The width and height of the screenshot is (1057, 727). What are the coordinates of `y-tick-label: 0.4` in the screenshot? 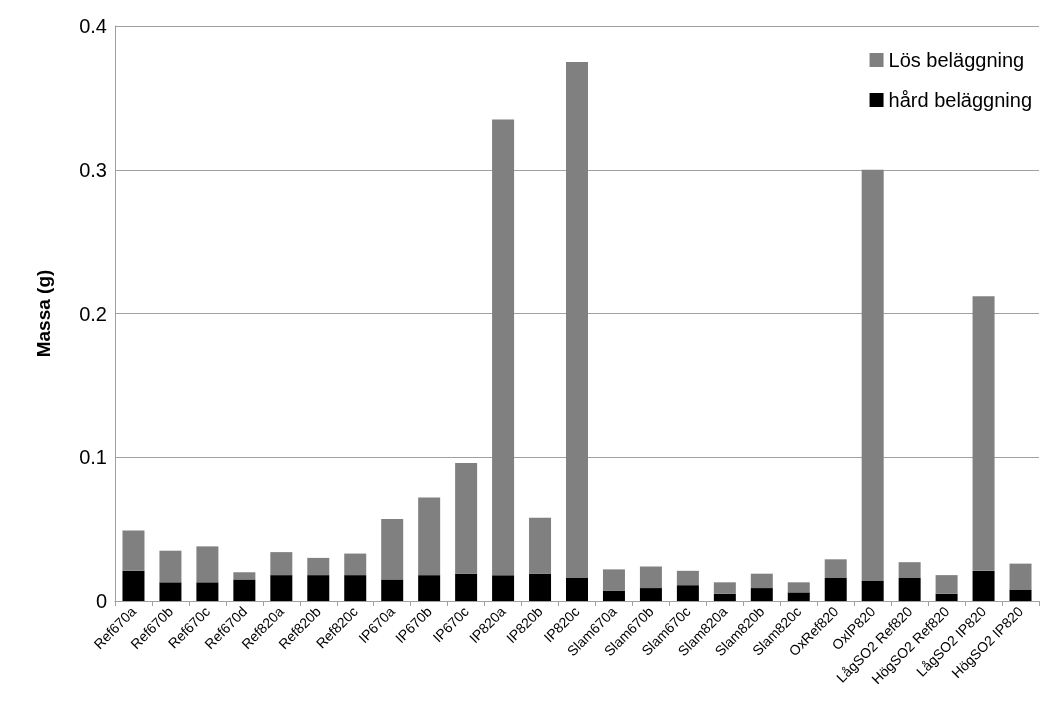 It's located at (93, 26).